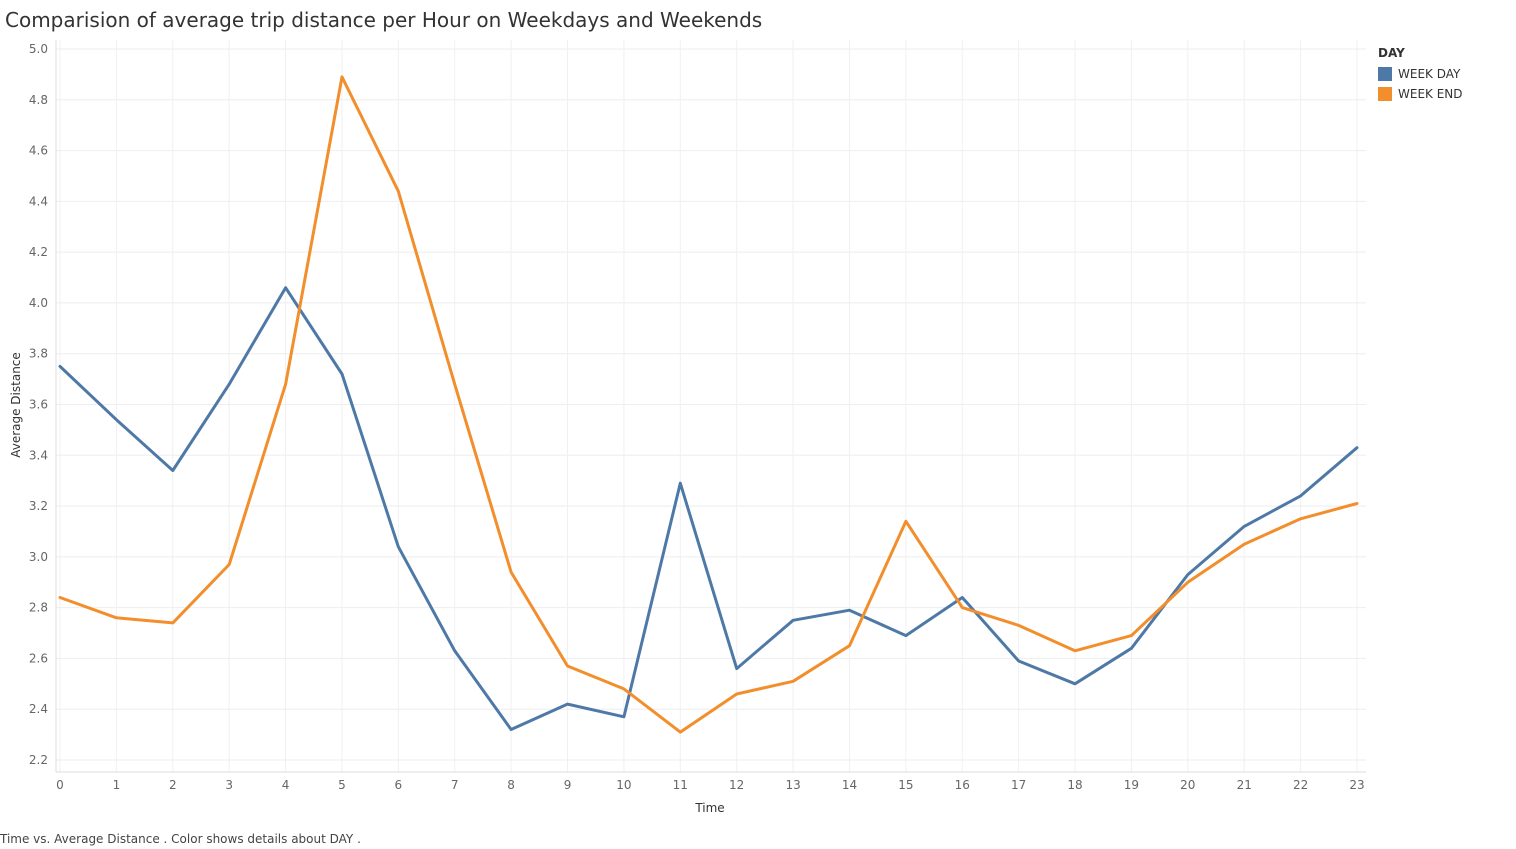  Describe the element at coordinates (173, 785) in the screenshot. I see `x-tick-label: 2` at that location.